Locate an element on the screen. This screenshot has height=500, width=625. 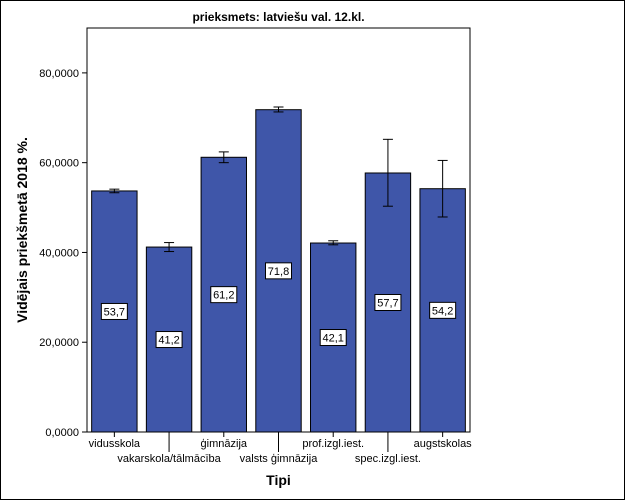
x-tick-label: spec.izgl.iest. is located at coordinates (388, 459).